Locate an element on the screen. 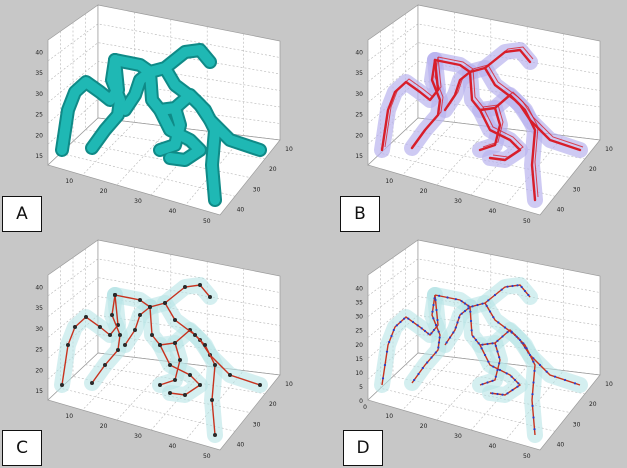 This screenshot has height=468, width=627. skeleton-branch is located at coordinates (513, 131).